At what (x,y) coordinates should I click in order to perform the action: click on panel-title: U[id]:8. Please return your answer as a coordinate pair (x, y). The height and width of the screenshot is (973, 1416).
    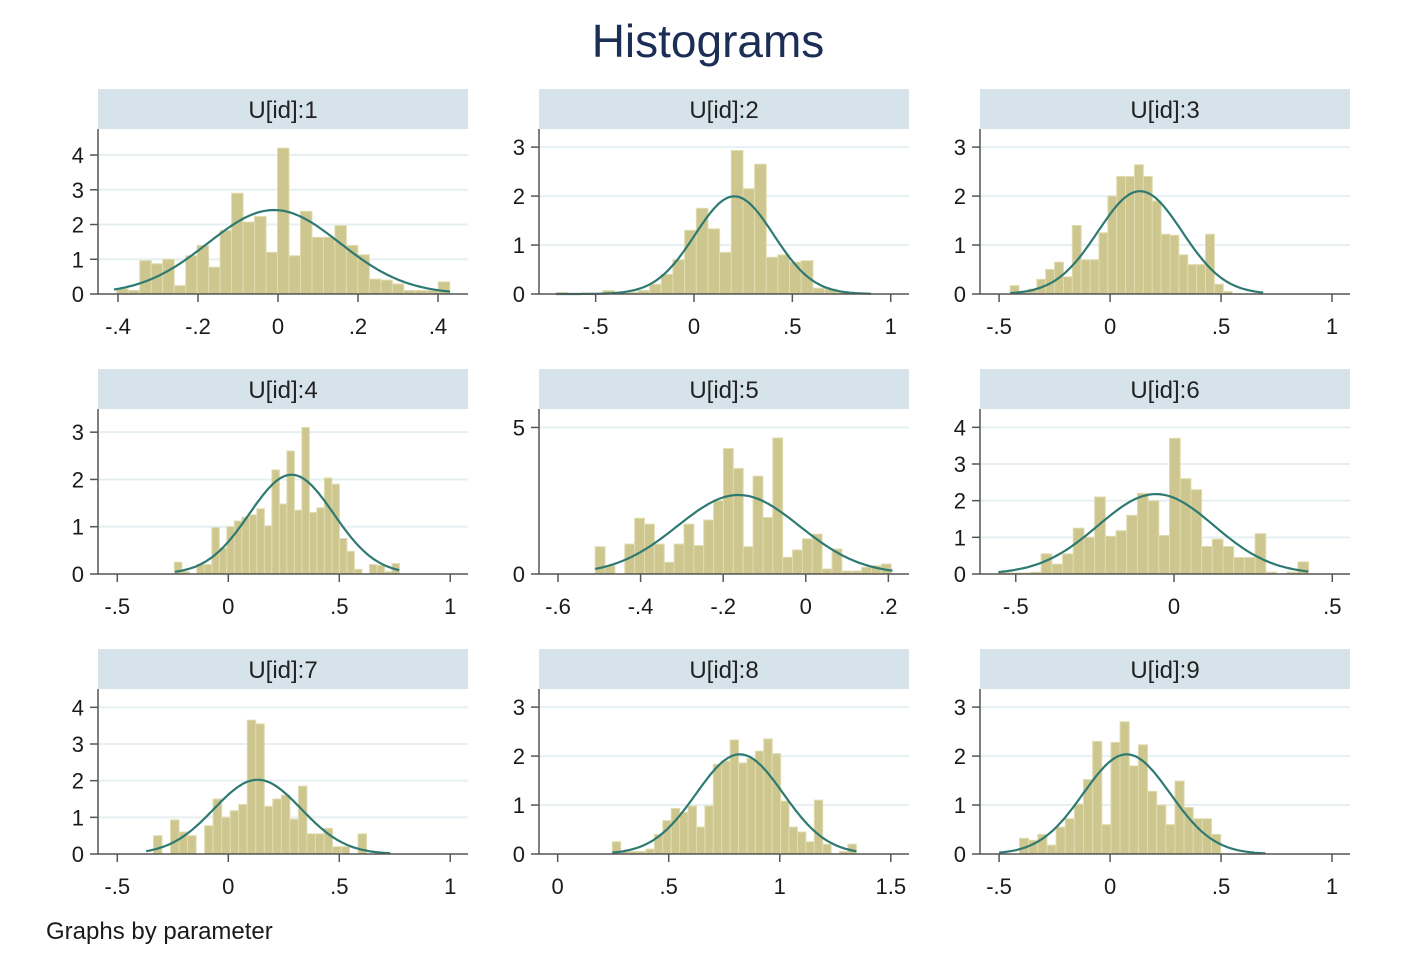
    Looking at the image, I should click on (723, 670).